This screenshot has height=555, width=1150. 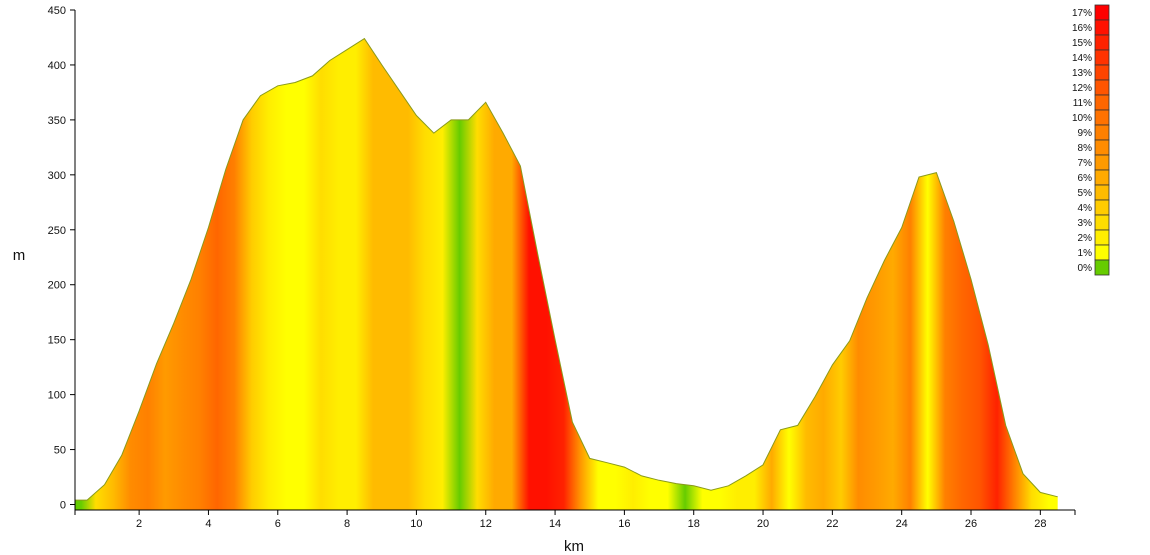 What do you see at coordinates (1082, 88) in the screenshot?
I see `legend-label: 12%` at bounding box center [1082, 88].